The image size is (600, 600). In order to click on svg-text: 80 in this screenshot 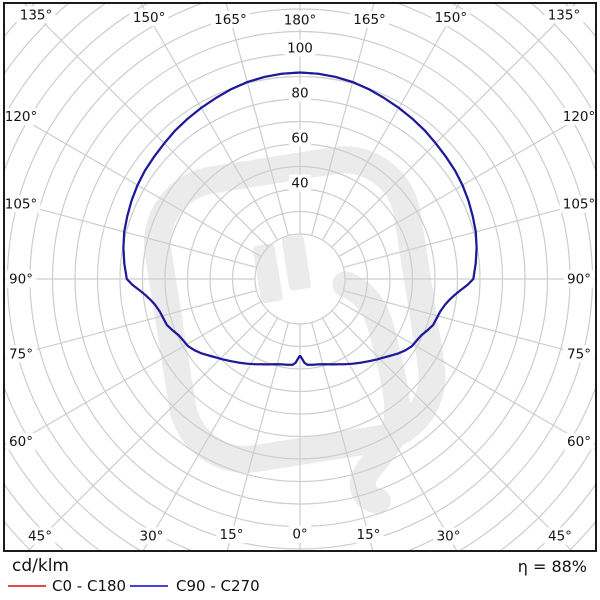, I will do `click(299, 94)`.